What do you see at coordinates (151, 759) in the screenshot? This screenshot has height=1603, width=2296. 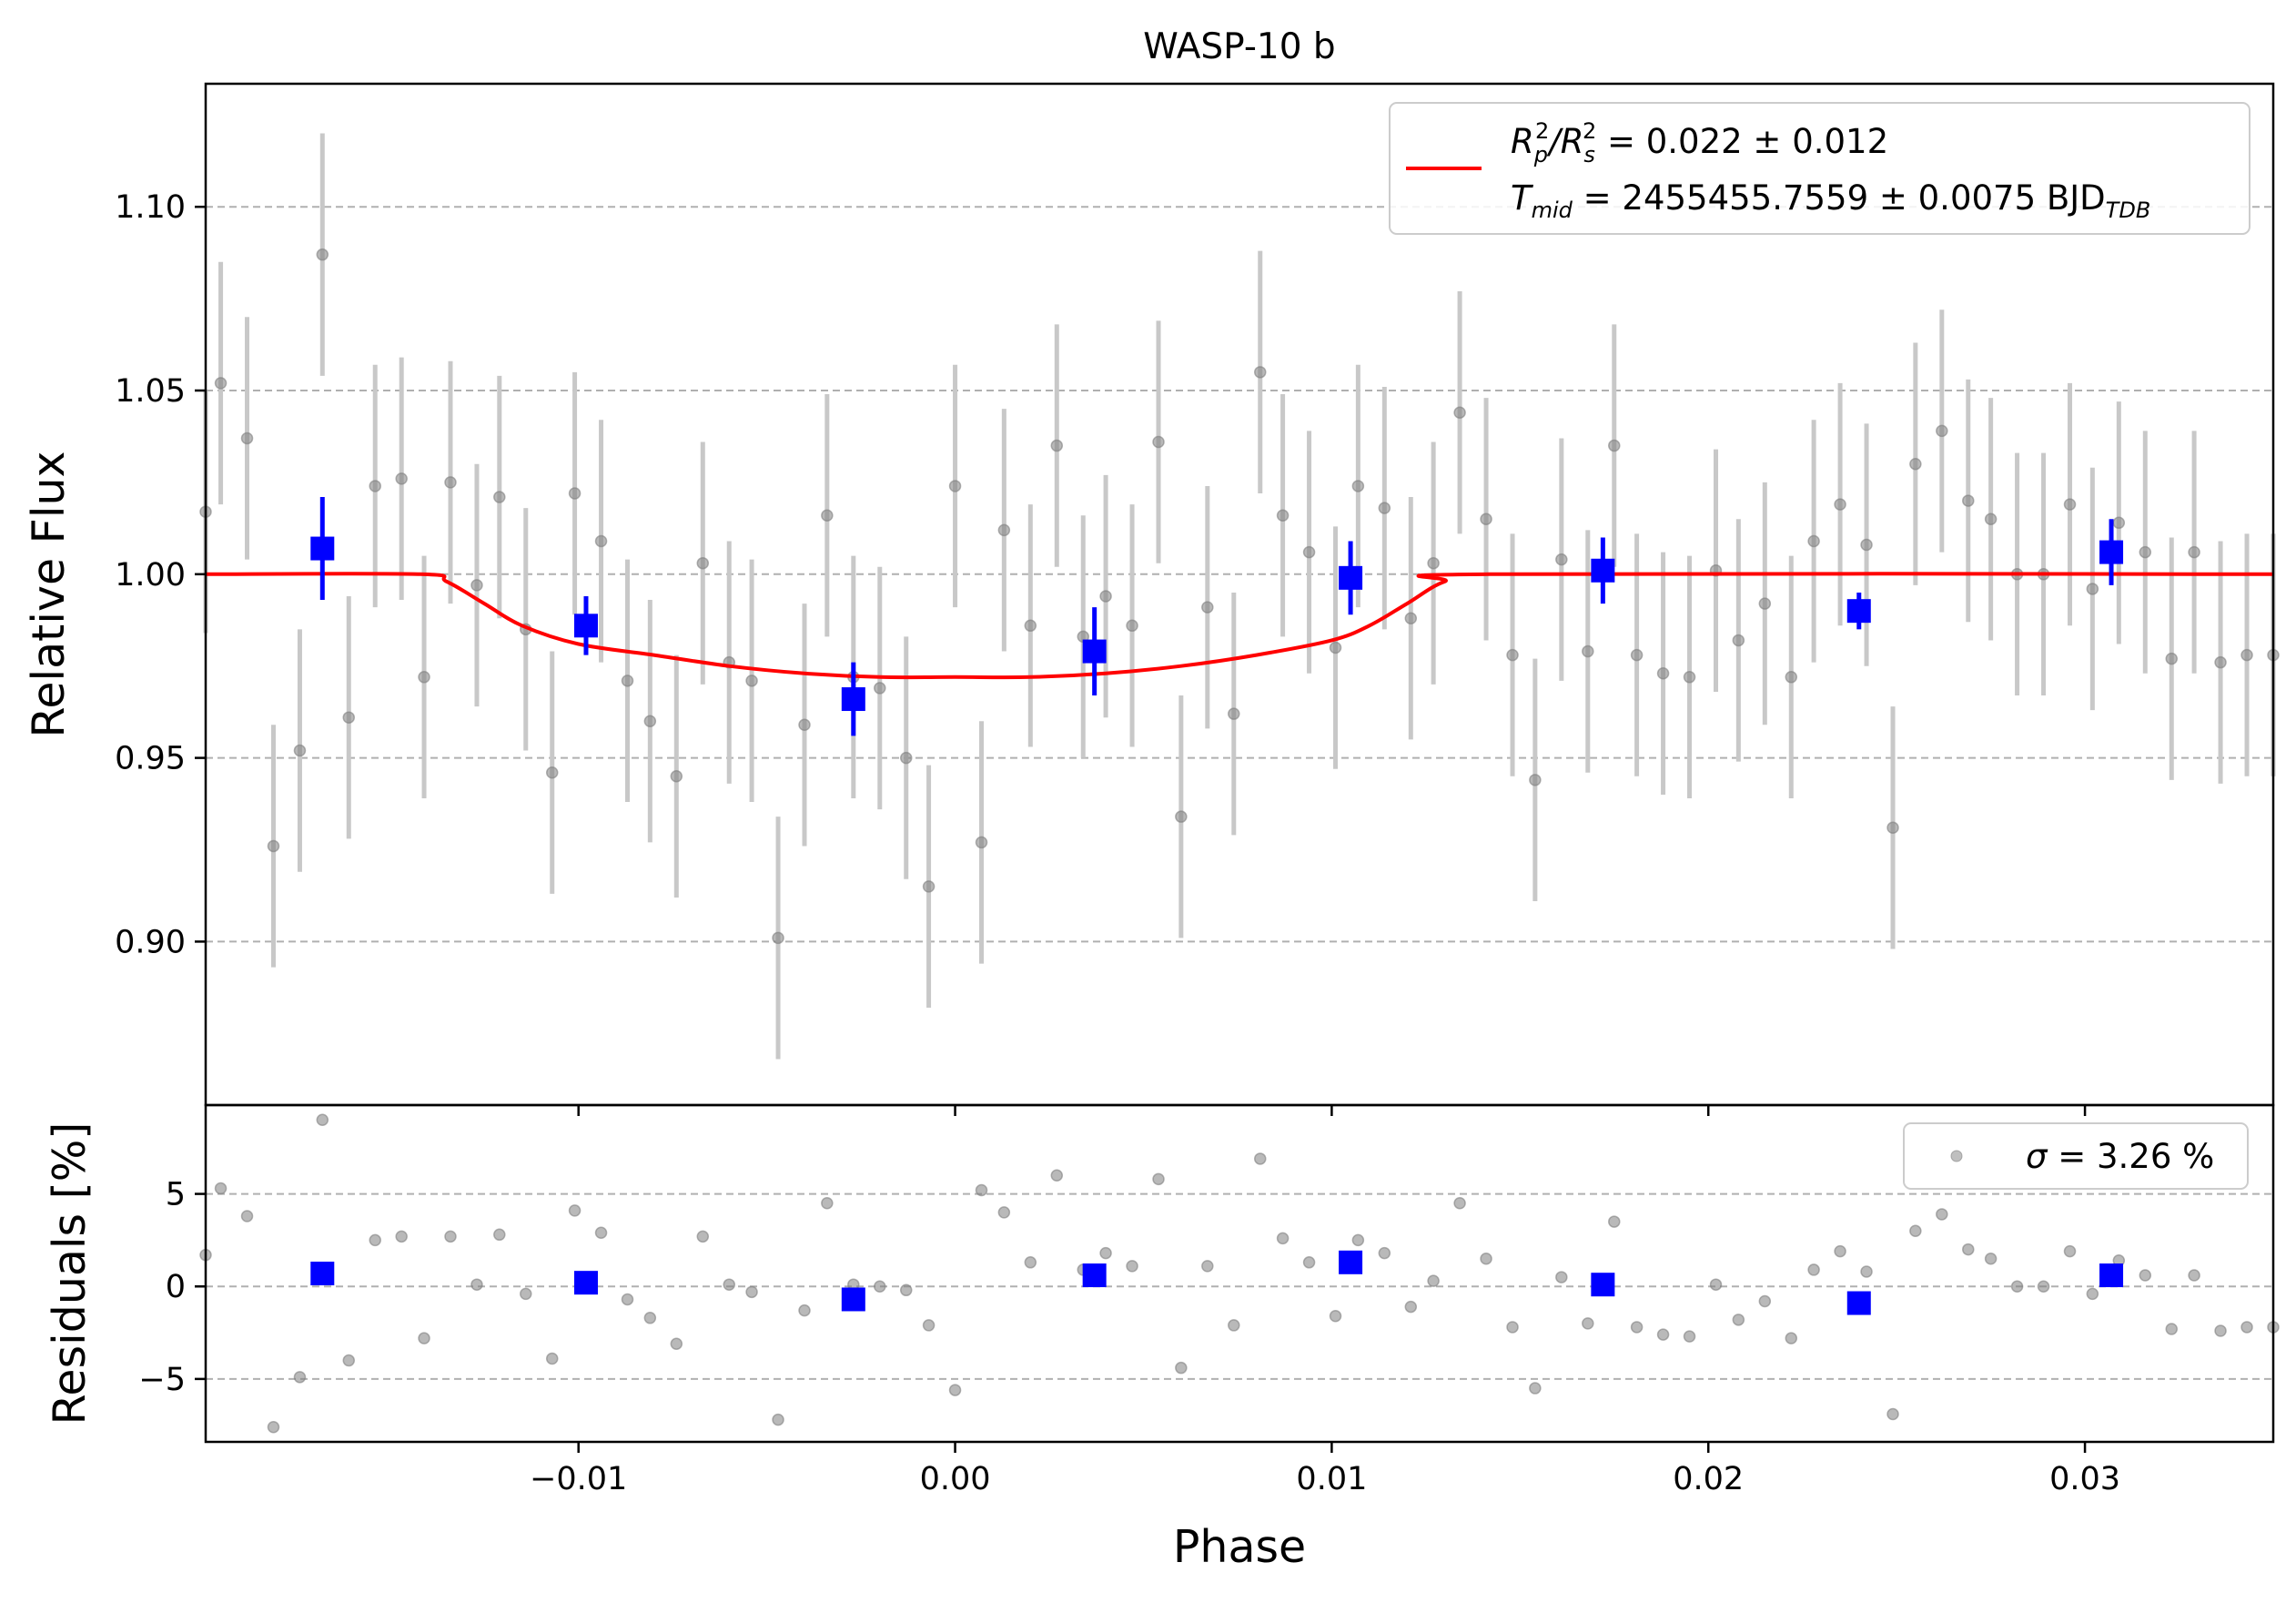 I see `y-tick-label: 0.95` at bounding box center [151, 759].